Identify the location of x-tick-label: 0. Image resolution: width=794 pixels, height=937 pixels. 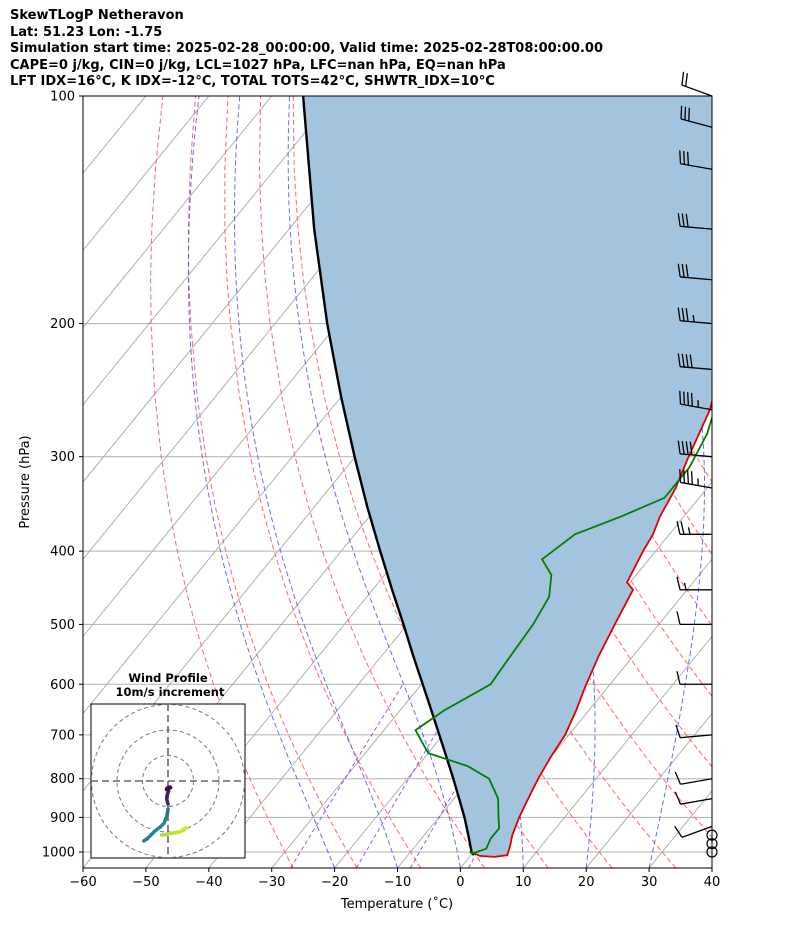
(460, 882).